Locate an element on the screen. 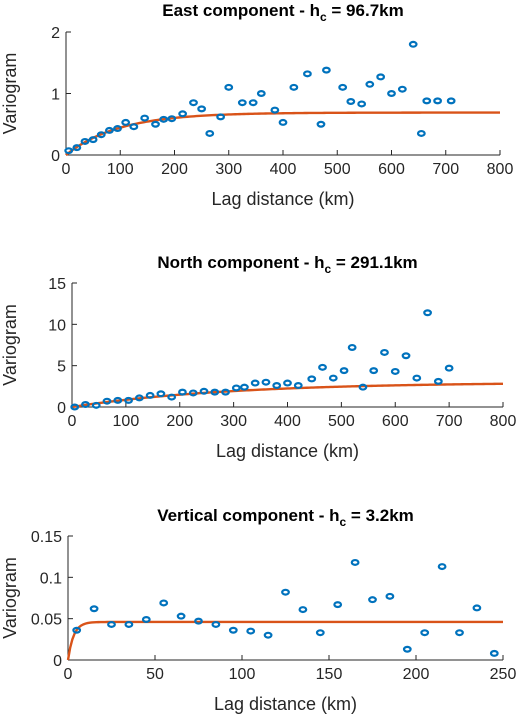  x-tick-label: 700 is located at coordinates (449, 421).